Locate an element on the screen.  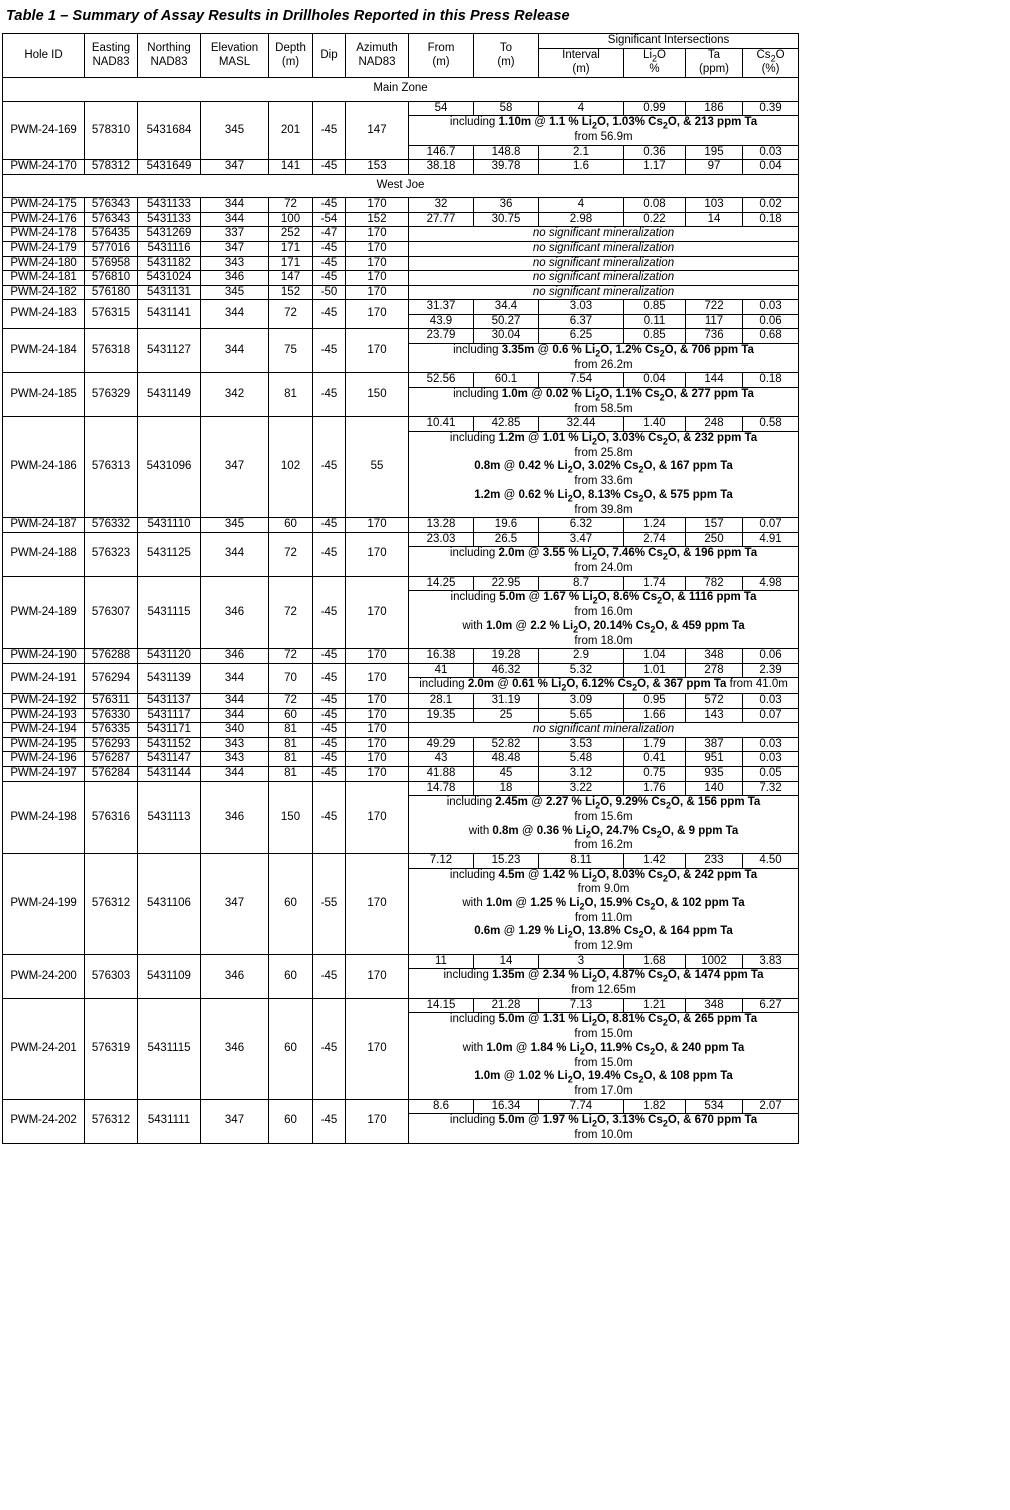
cell-cs2o: 6.27 is located at coordinates (770, 1005).